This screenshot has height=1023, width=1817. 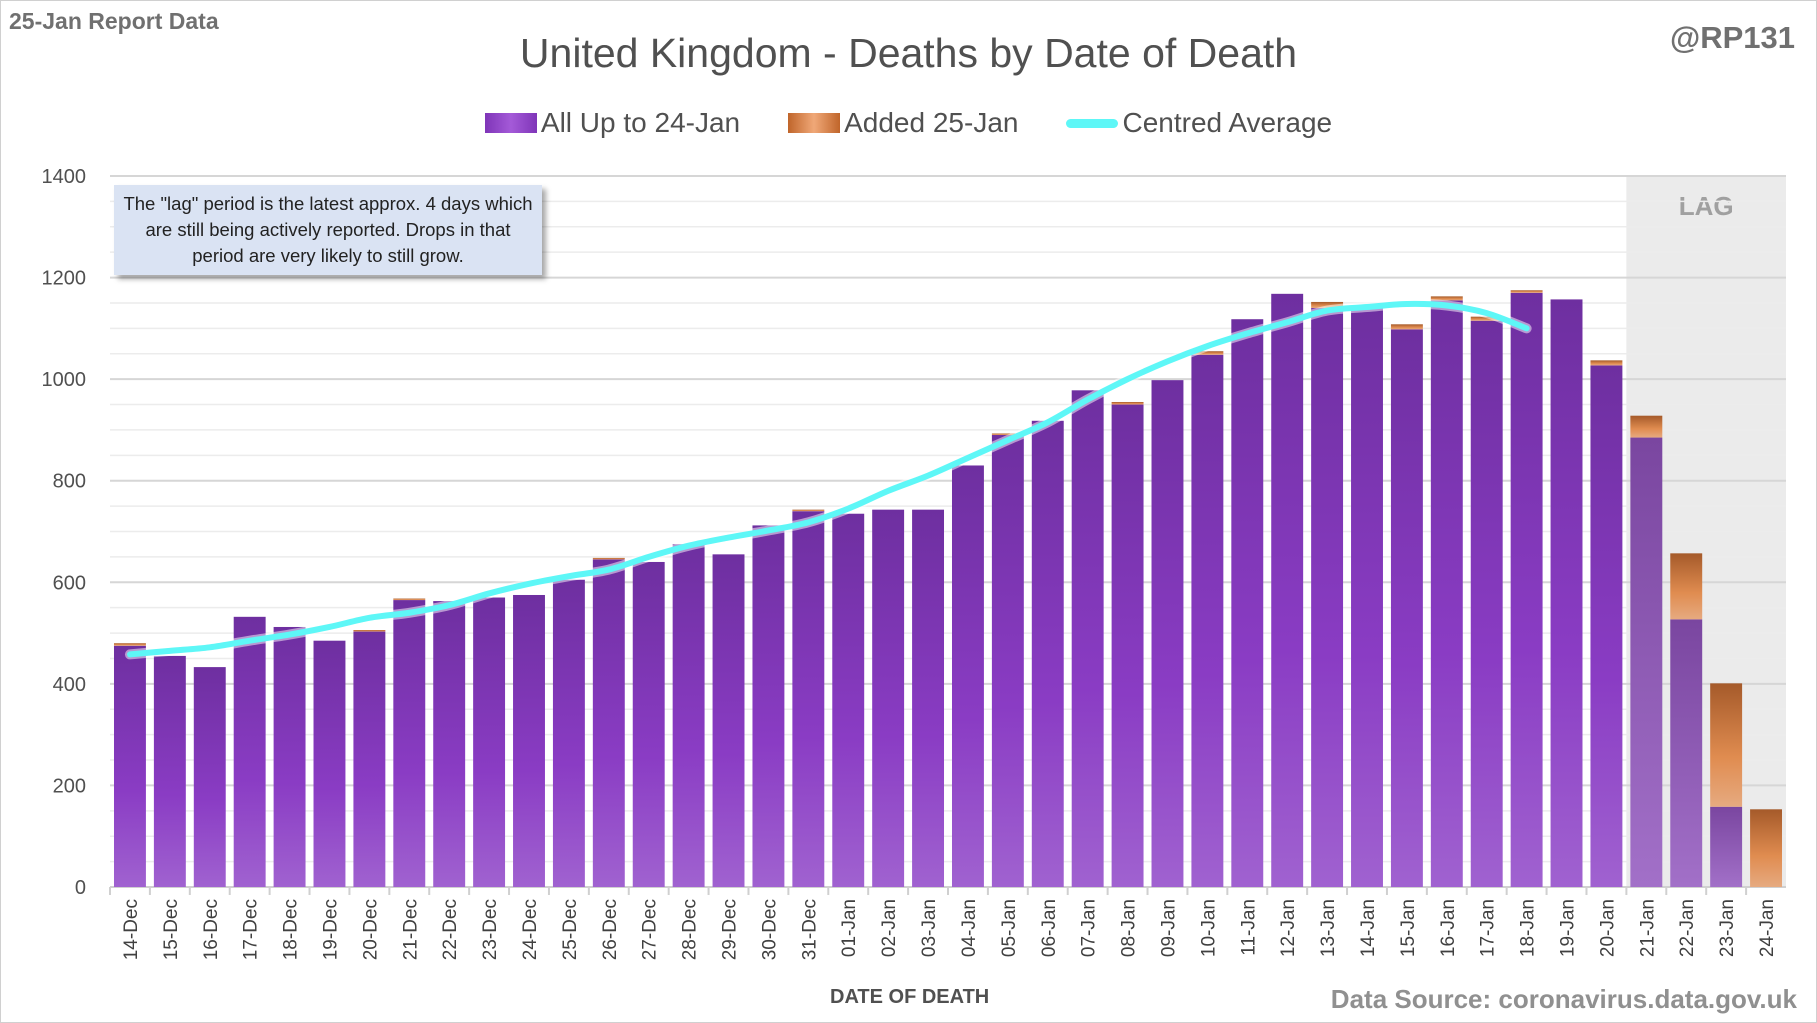 I want to click on y-tick-label: 600, so click(x=69, y=583).